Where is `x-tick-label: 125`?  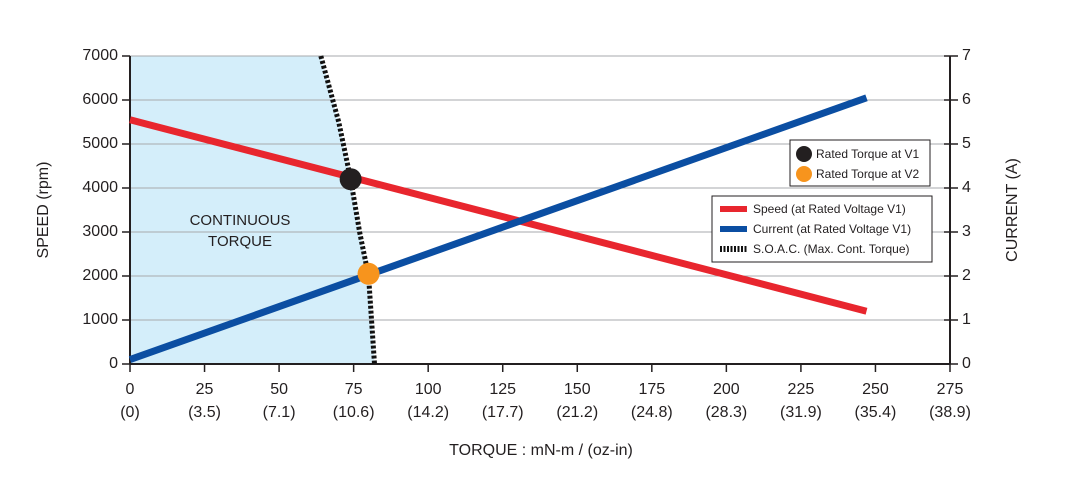
x-tick-label: 125 is located at coordinates (502, 389).